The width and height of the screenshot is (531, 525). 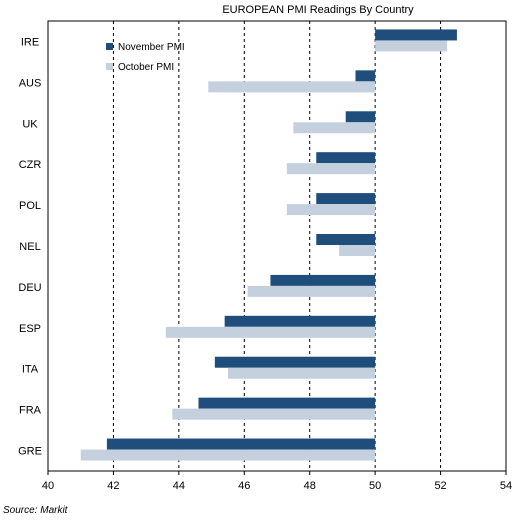 I want to click on x-tick-label: 54, so click(x=506, y=486).